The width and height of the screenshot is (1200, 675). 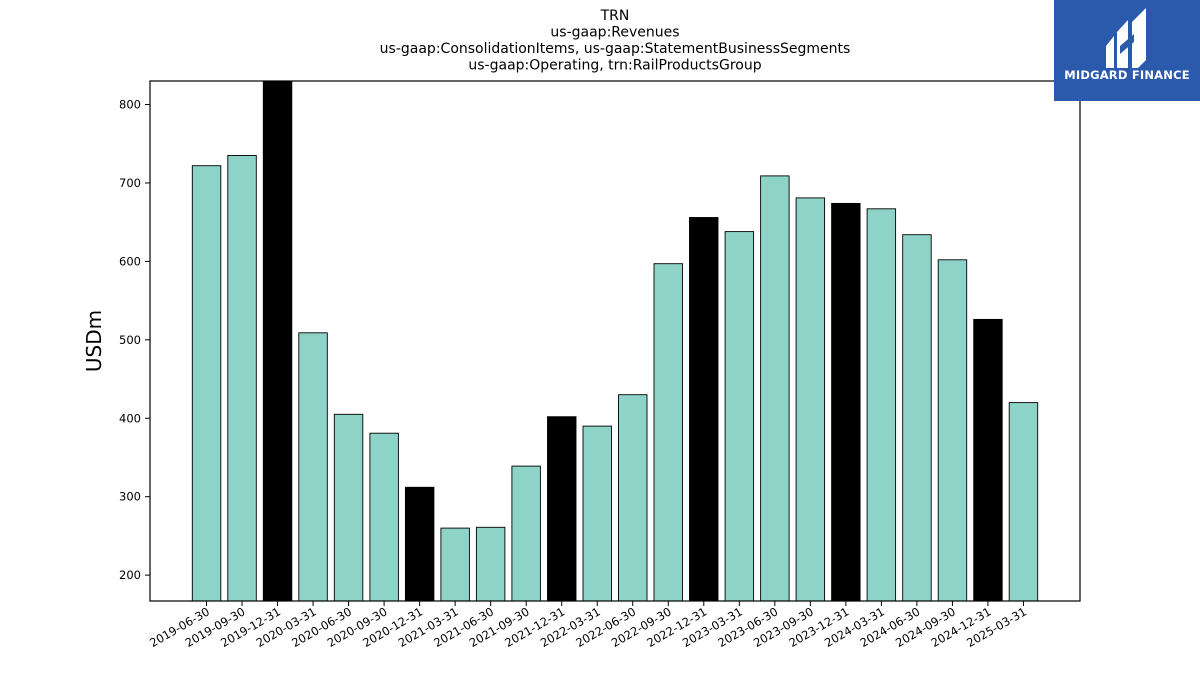 I want to click on chart-title-line: us-gaap:Revenues, so click(x=614, y=33).